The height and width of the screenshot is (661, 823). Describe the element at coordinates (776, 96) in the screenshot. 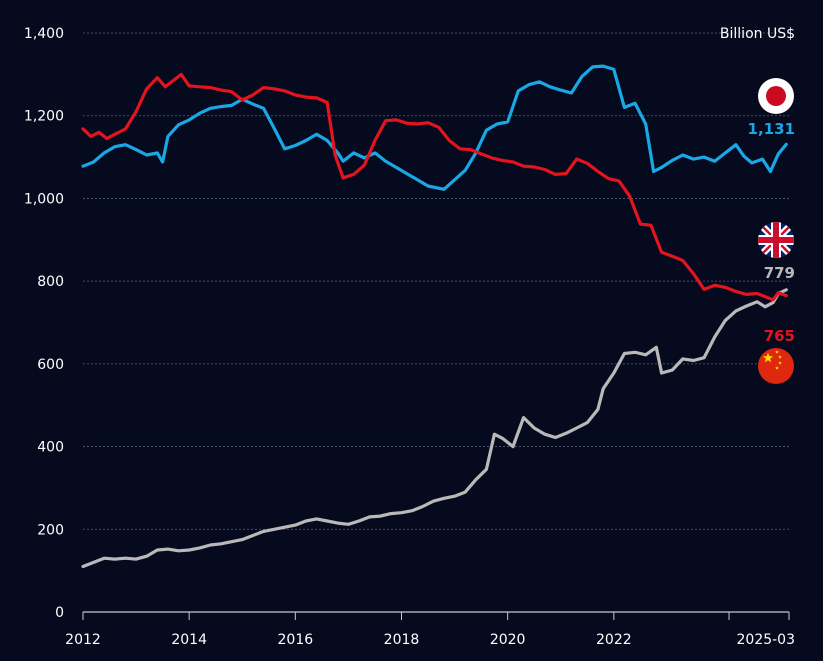

I see `japan-flag-icon` at that location.